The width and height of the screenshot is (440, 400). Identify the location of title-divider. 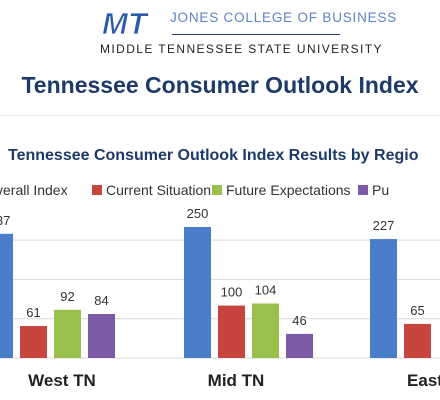
(220, 115).